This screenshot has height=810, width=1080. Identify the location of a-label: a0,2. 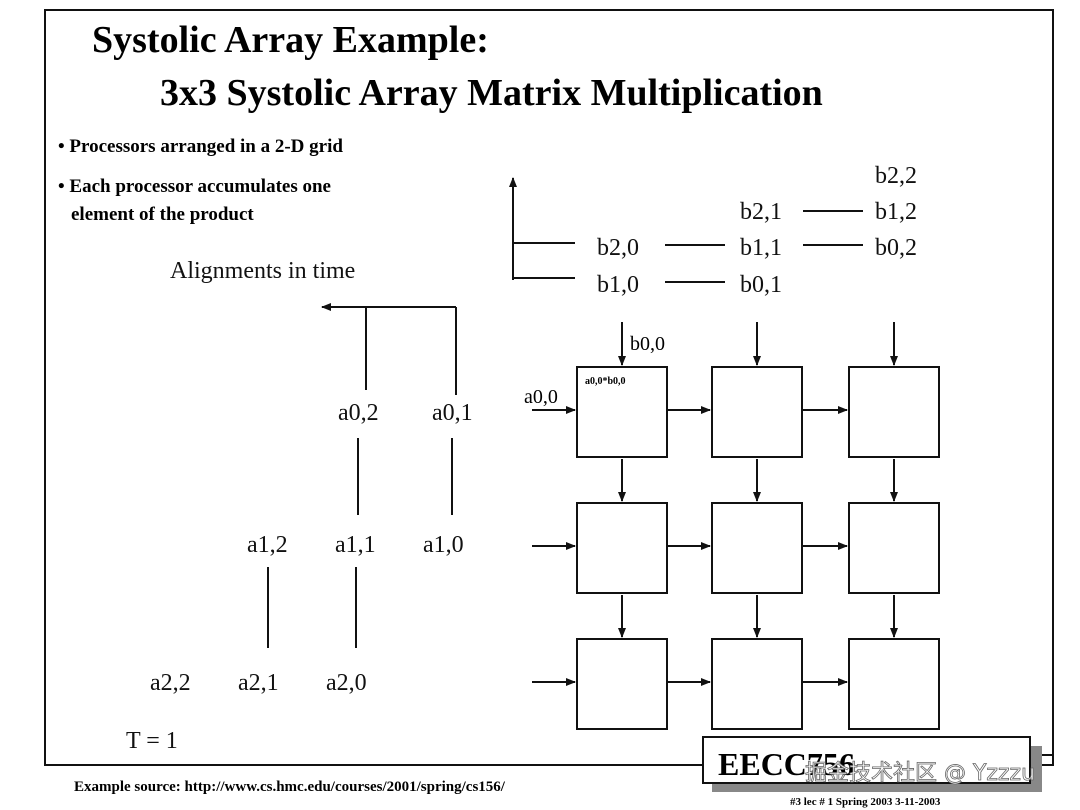
(358, 413).